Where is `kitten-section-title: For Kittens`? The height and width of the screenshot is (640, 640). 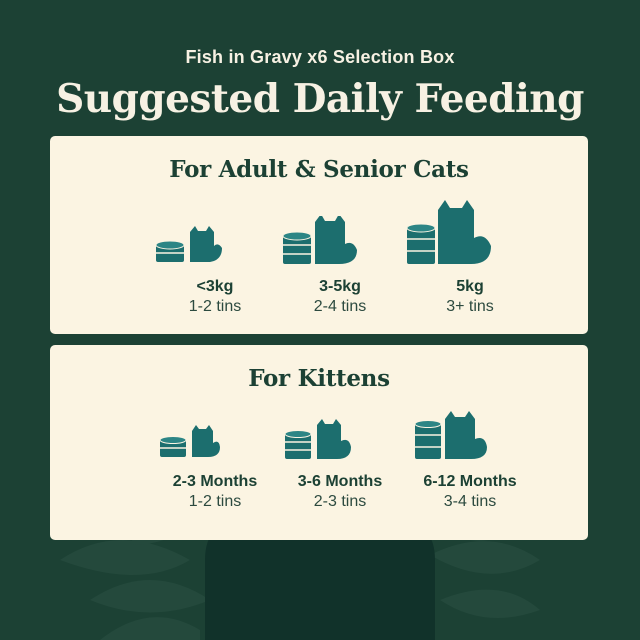
kitten-section-title: For Kittens is located at coordinates (319, 378).